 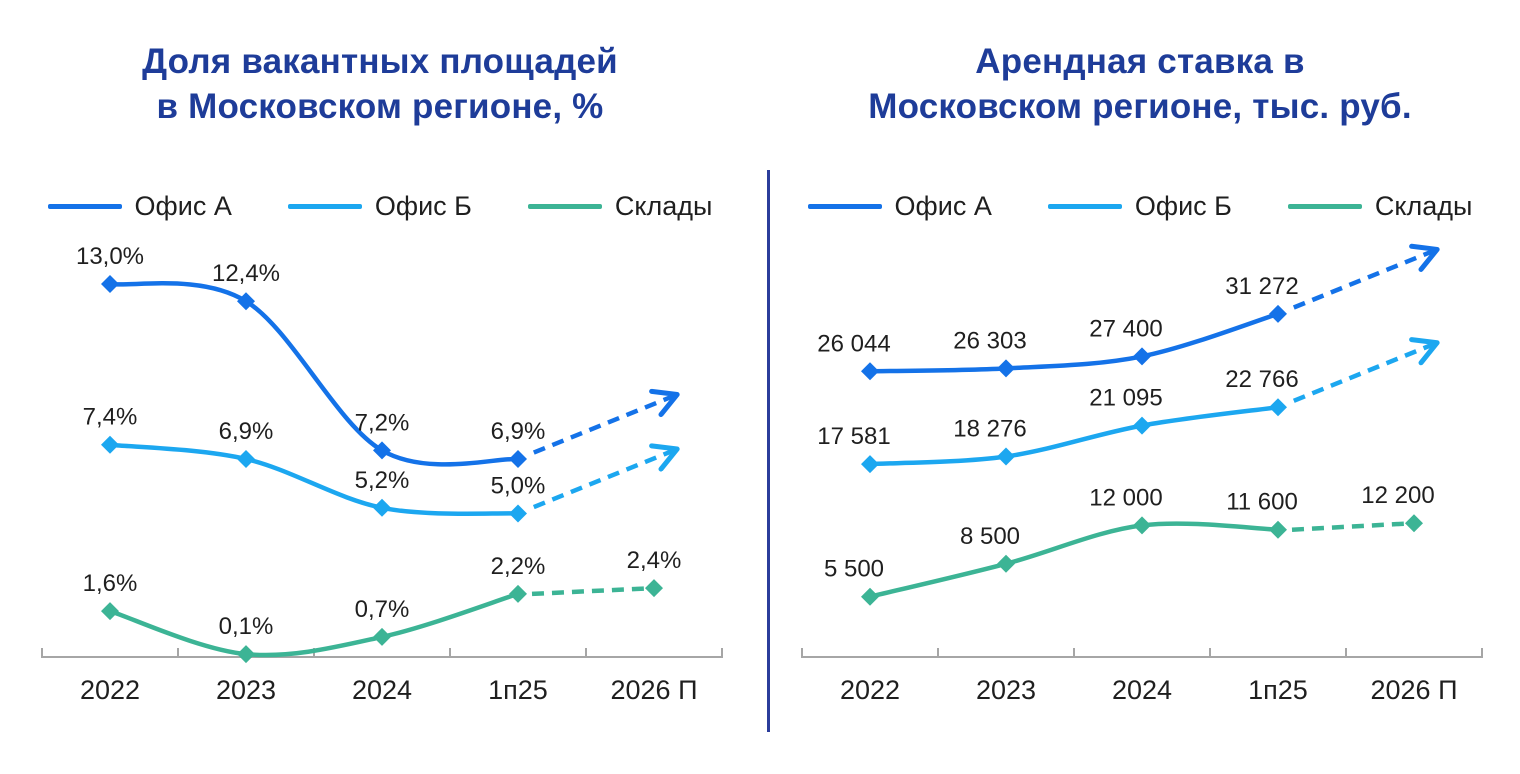 I want to click on office-a-value-label: 7,2%, so click(x=382, y=422).